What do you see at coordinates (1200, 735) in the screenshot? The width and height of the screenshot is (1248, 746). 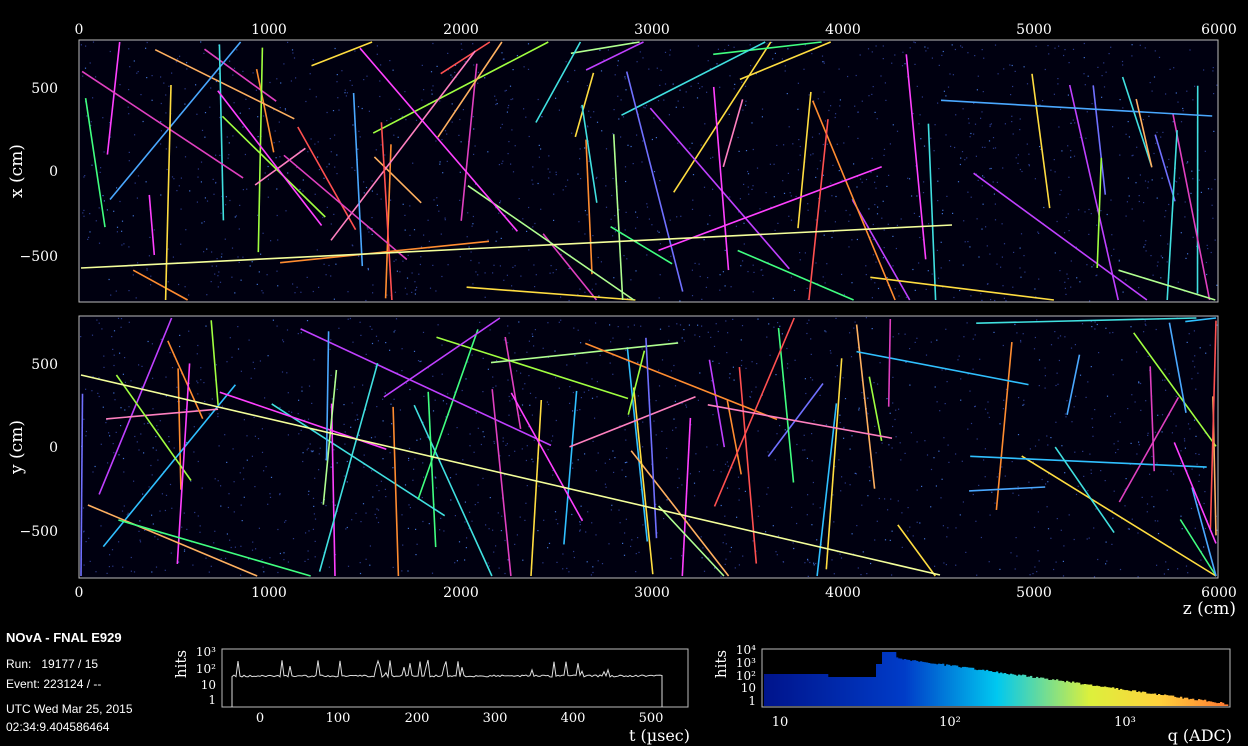 I see `charge-x-label: q (ADC)` at bounding box center [1200, 735].